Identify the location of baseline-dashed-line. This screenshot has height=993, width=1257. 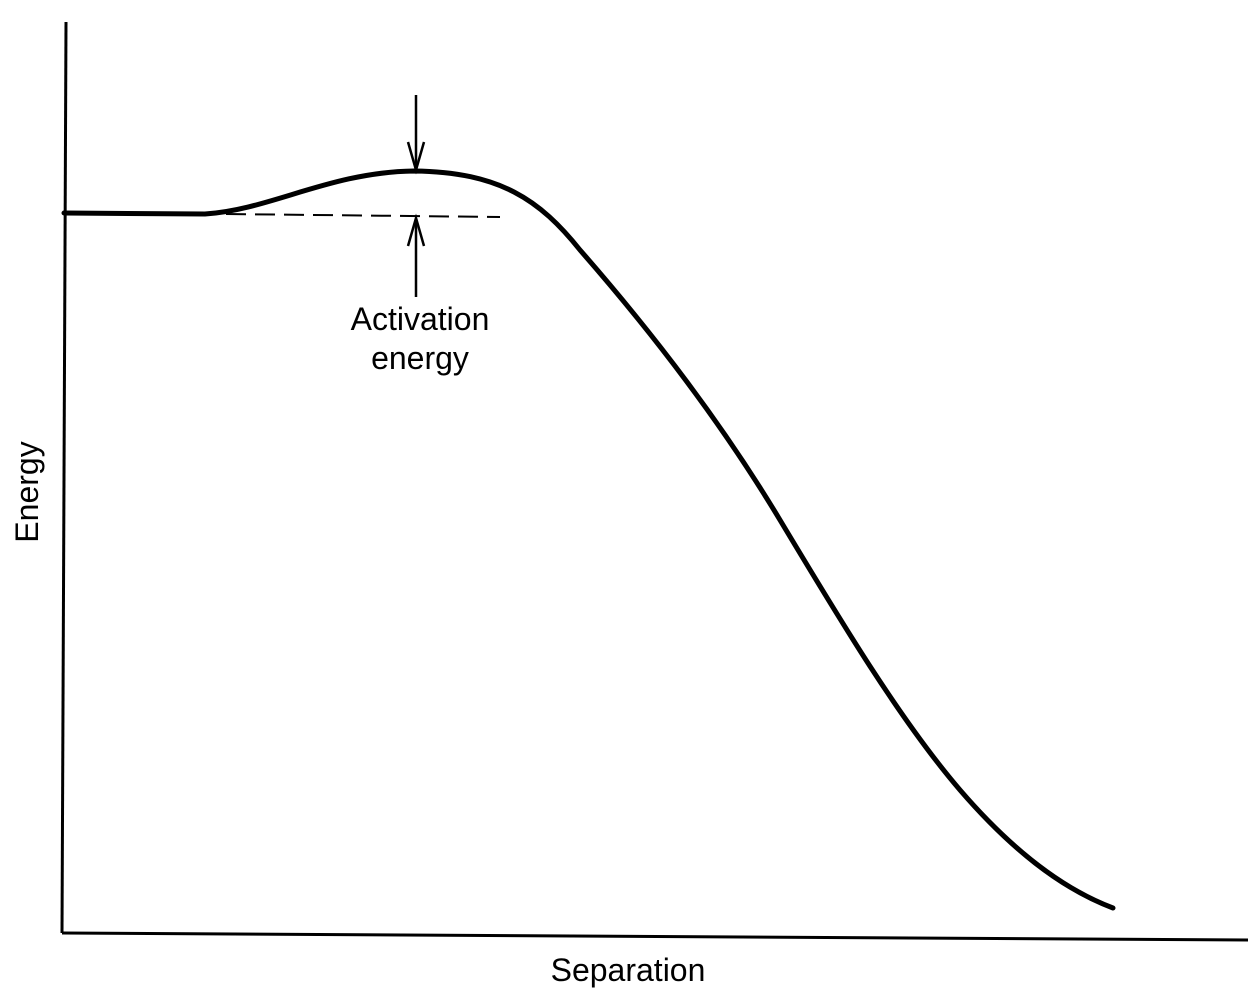
(363, 215).